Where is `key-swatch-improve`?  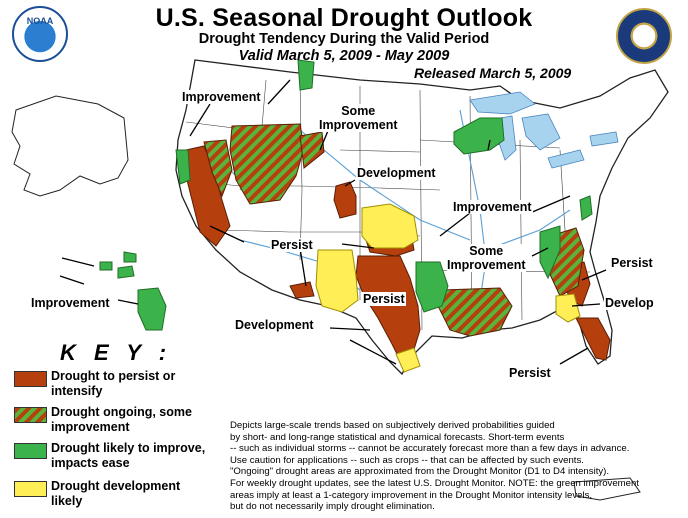 key-swatch-improve is located at coordinates (30, 451).